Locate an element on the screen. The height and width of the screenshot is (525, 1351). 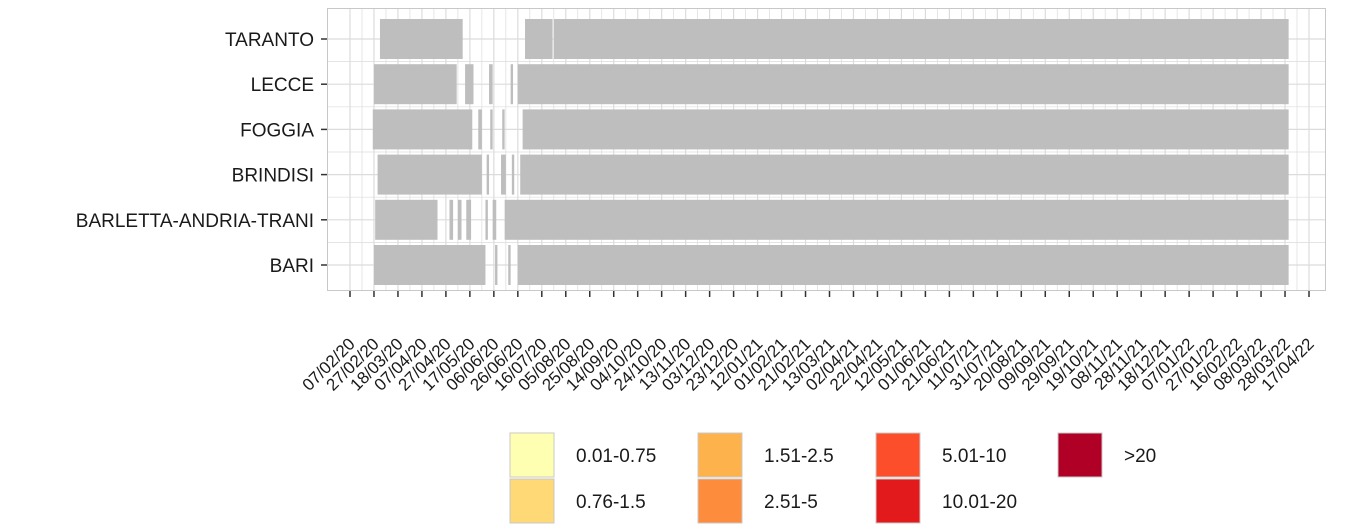
legend-label-1: 0.01-0.75 is located at coordinates (616, 456).